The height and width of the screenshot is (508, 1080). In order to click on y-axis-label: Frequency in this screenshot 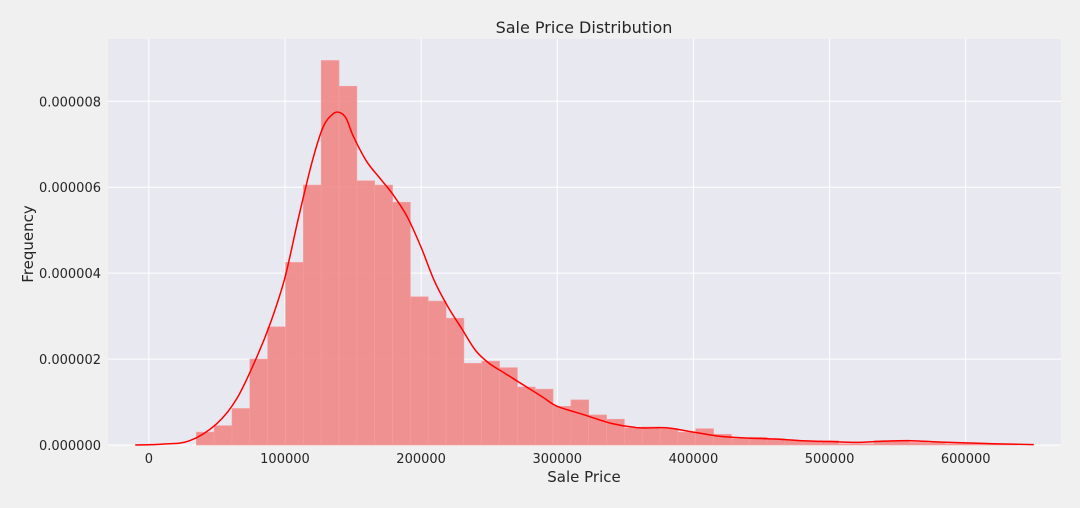, I will do `click(28, 244)`.